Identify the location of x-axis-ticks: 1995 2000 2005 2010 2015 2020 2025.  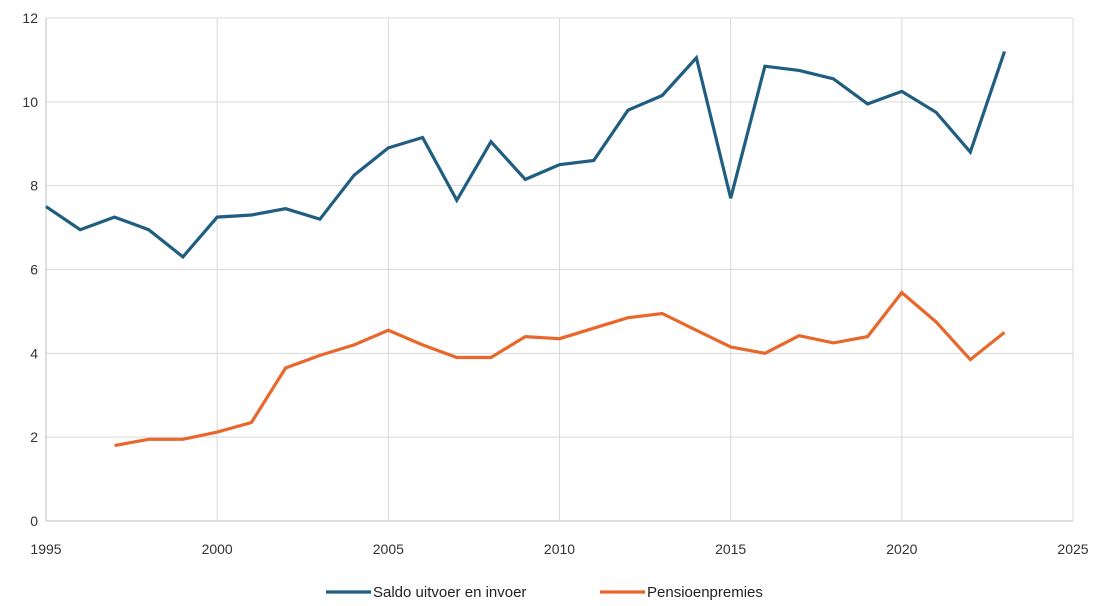
(559, 549).